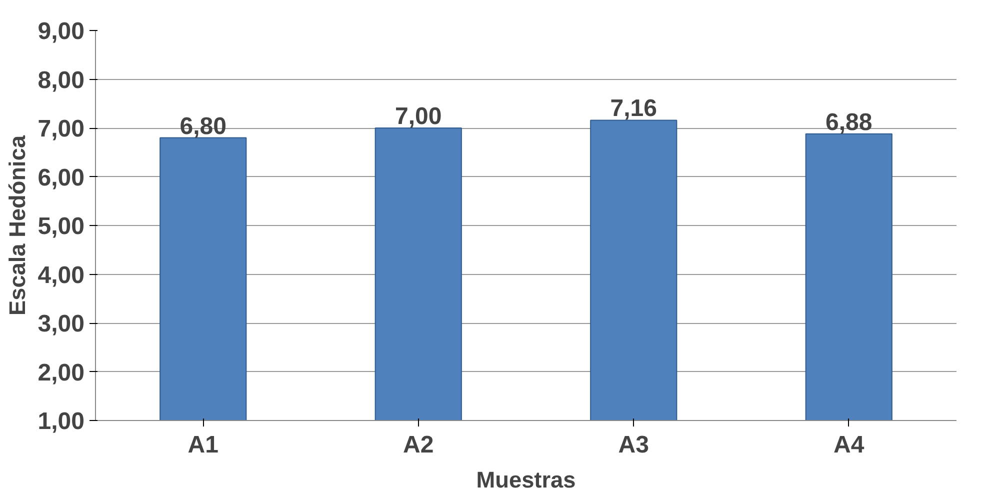  I want to click on y-axis-title: Escala Hedónica, so click(17, 225).